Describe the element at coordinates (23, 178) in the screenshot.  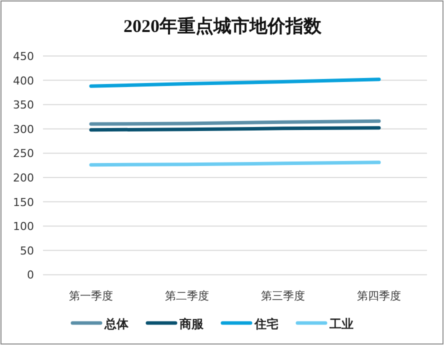
I see `y-tick-label: 200` at that location.